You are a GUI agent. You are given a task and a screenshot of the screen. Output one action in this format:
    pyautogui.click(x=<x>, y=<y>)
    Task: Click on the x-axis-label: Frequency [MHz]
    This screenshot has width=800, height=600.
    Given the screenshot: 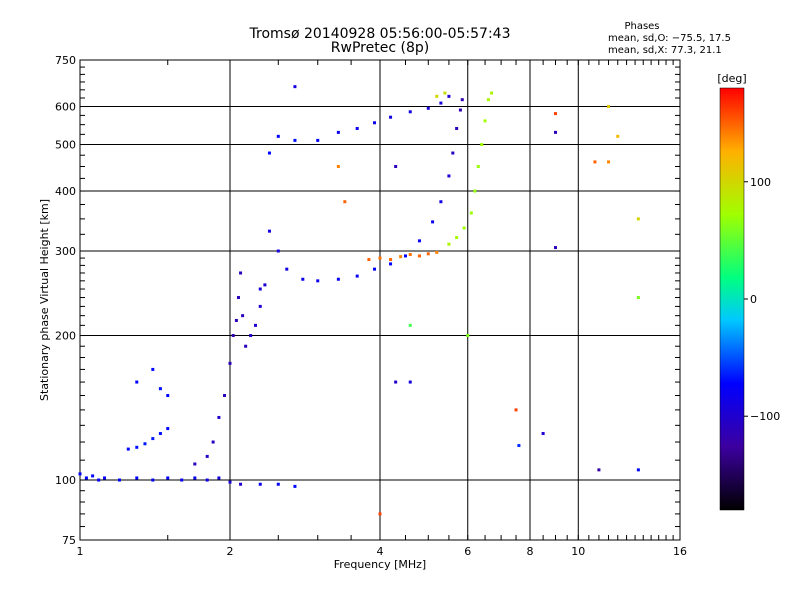 What is the action you would take?
    pyautogui.click(x=380, y=564)
    